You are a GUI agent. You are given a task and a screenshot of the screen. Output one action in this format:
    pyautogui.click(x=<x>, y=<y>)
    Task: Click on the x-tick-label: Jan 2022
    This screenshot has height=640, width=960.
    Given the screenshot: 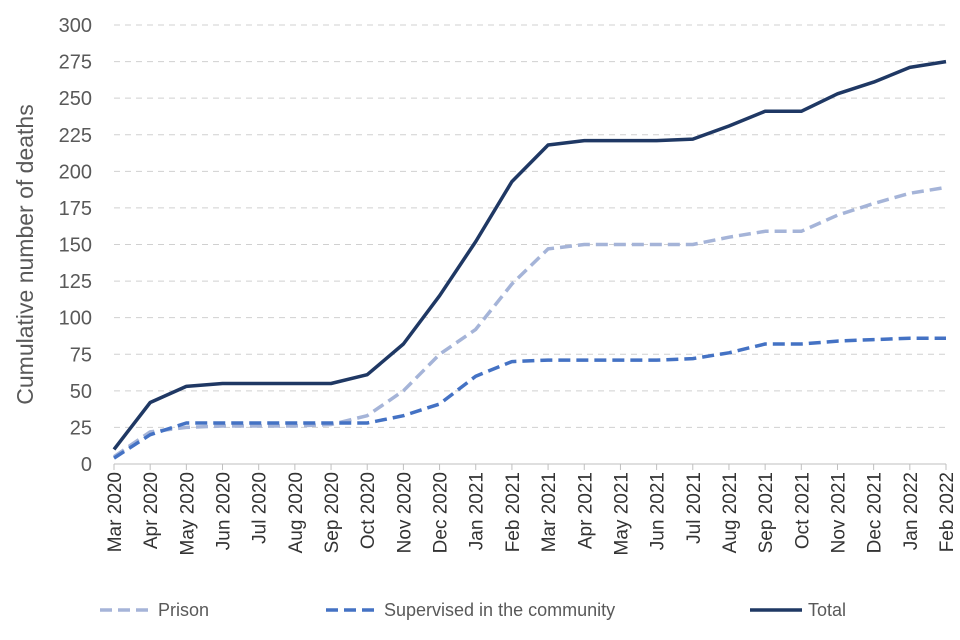 What is the action you would take?
    pyautogui.click(x=911, y=511)
    